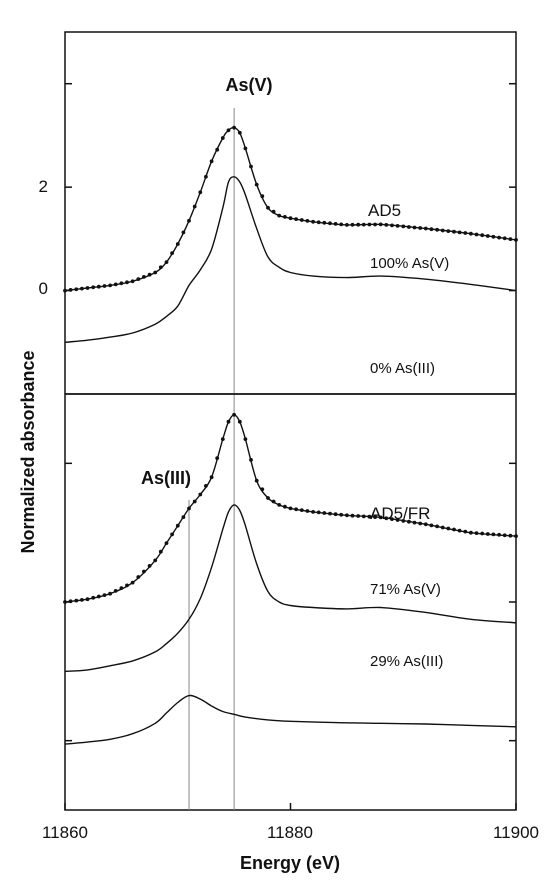 The width and height of the screenshot is (555, 882). Describe the element at coordinates (166, 478) in the screenshot. I see `peak-label-as-iii: As(III)` at that location.